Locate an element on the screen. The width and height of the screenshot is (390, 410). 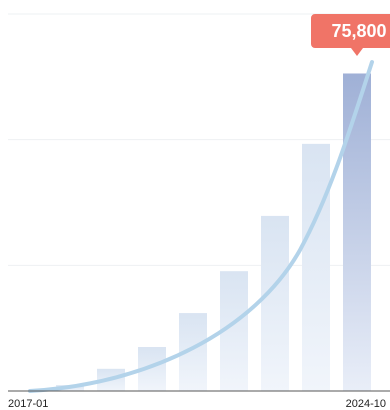
callout-box is located at coordinates (350, 35).